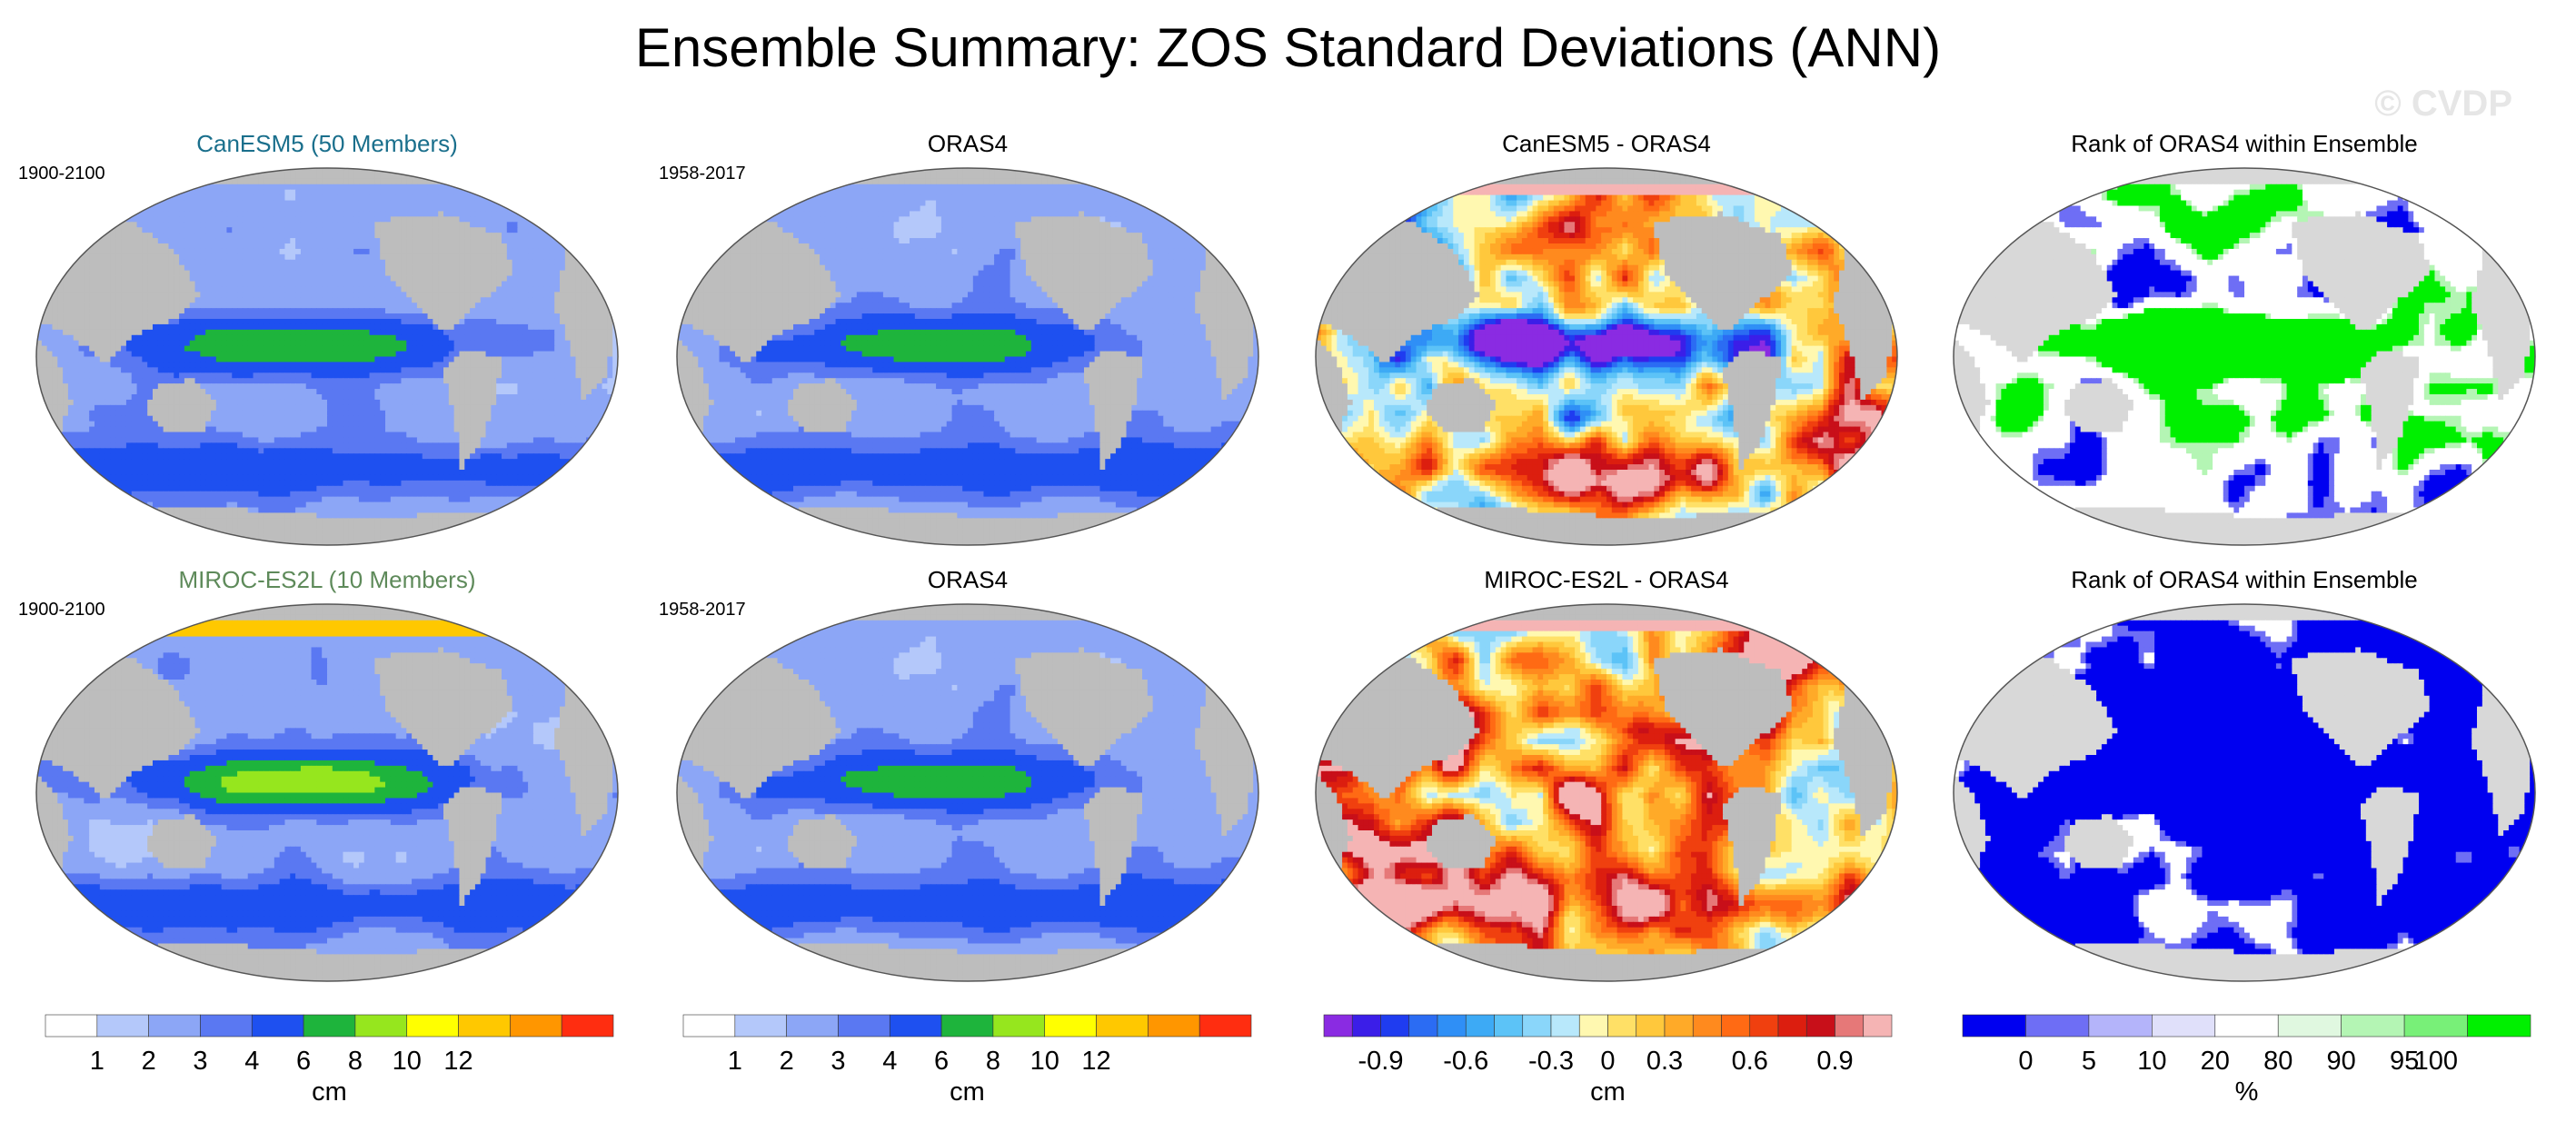 This screenshot has height=1122, width=2576. Describe the element at coordinates (787, 1061) in the screenshot. I see `std-colorbar-2-tick-label: 2` at that location.